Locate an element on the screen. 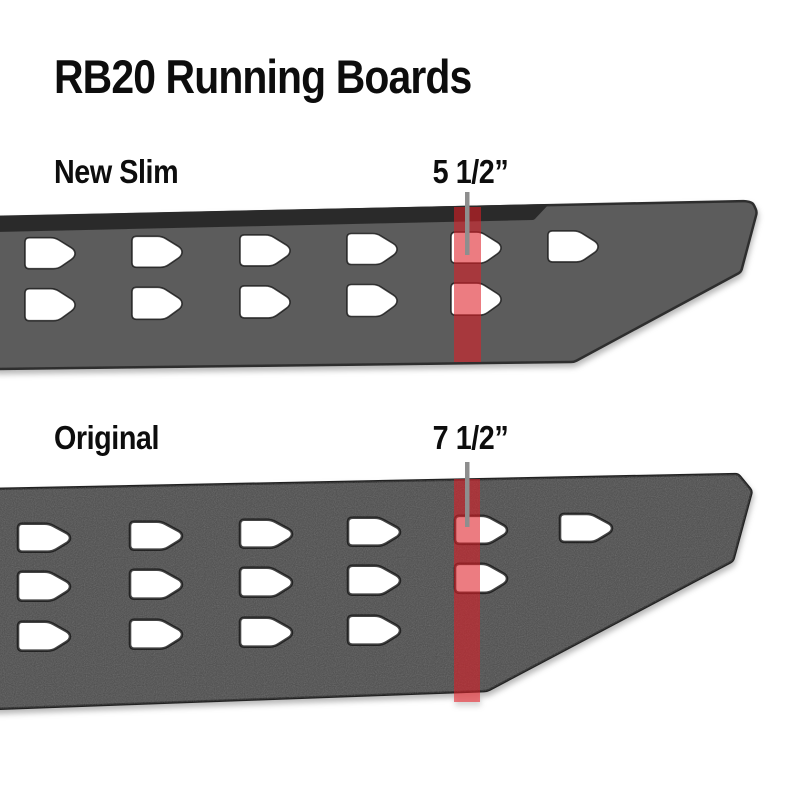 The height and width of the screenshot is (800, 800). board-top-strip is located at coordinates (274, 218).